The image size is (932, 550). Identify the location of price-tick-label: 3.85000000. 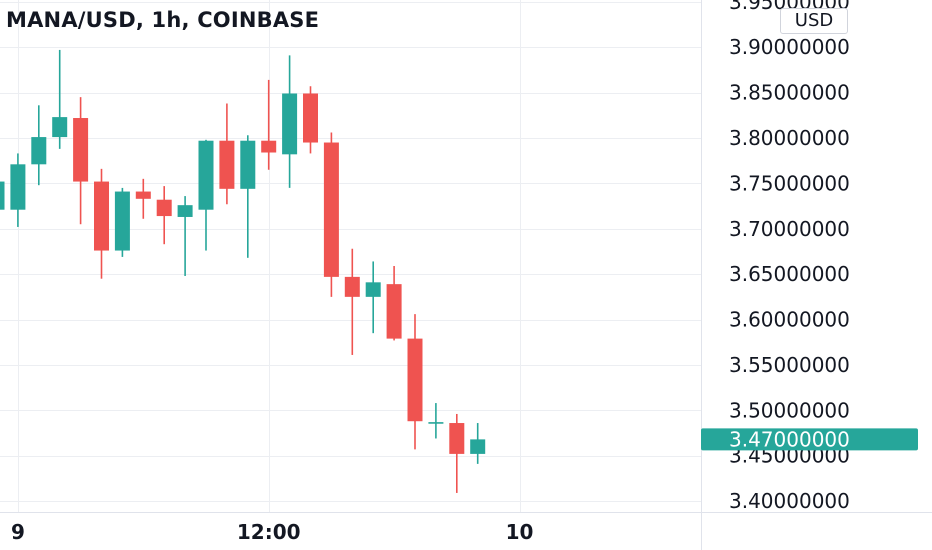
(789, 93).